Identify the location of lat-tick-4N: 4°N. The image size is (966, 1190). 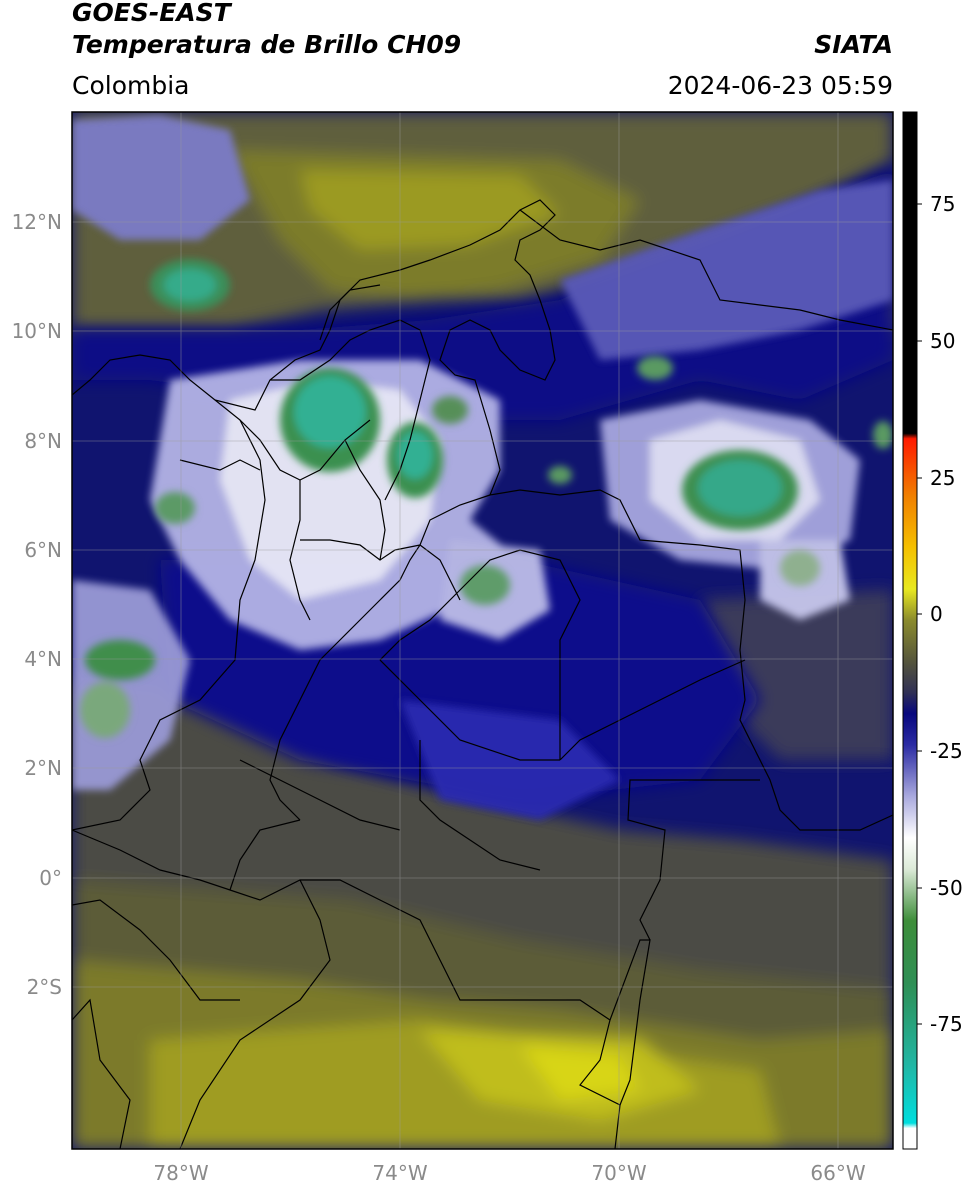
(43, 659).